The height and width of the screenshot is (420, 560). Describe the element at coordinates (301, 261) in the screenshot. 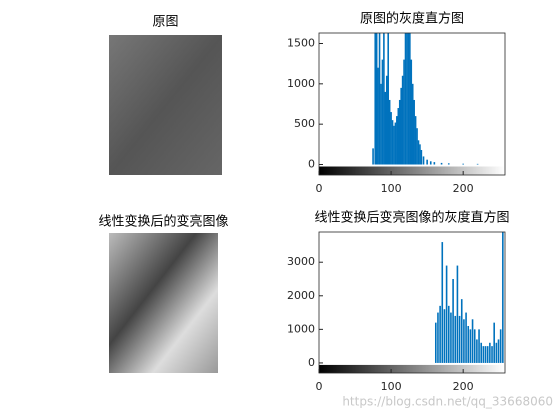

I see `y-tick-label: 3000` at that location.